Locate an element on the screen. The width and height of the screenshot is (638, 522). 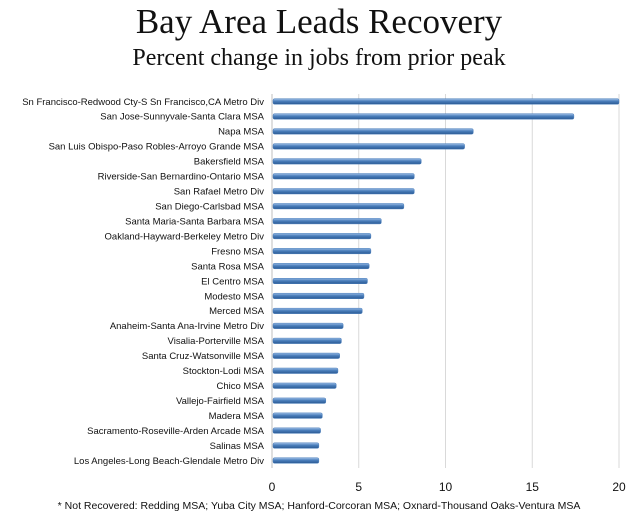
x-tick-label: 5 is located at coordinates (358, 487).